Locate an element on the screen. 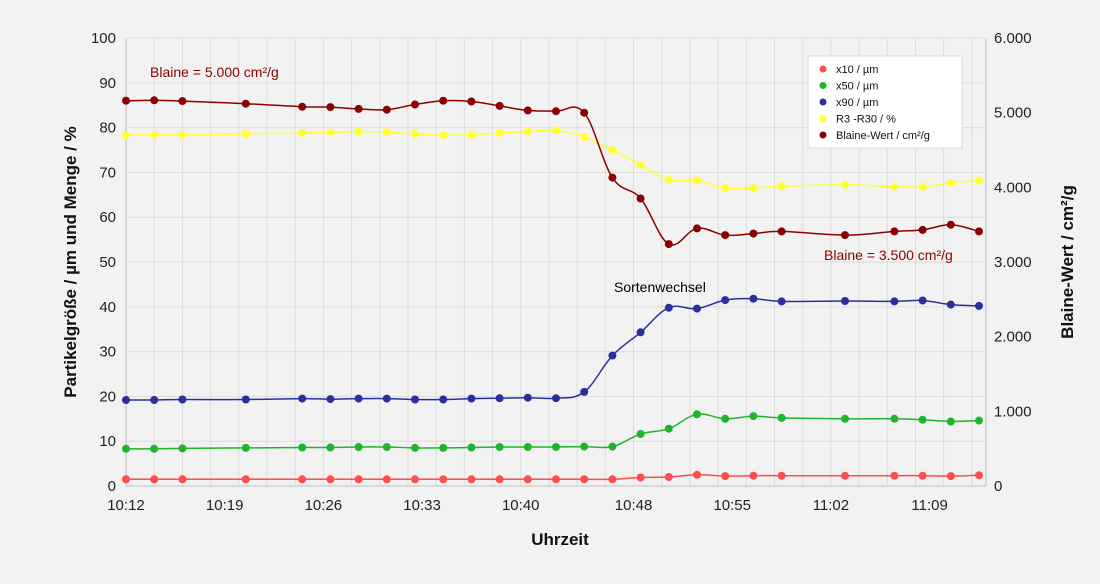 Image resolution: width=1100 pixels, height=584 pixels. x-tick-label: 10:33 is located at coordinates (422, 505).